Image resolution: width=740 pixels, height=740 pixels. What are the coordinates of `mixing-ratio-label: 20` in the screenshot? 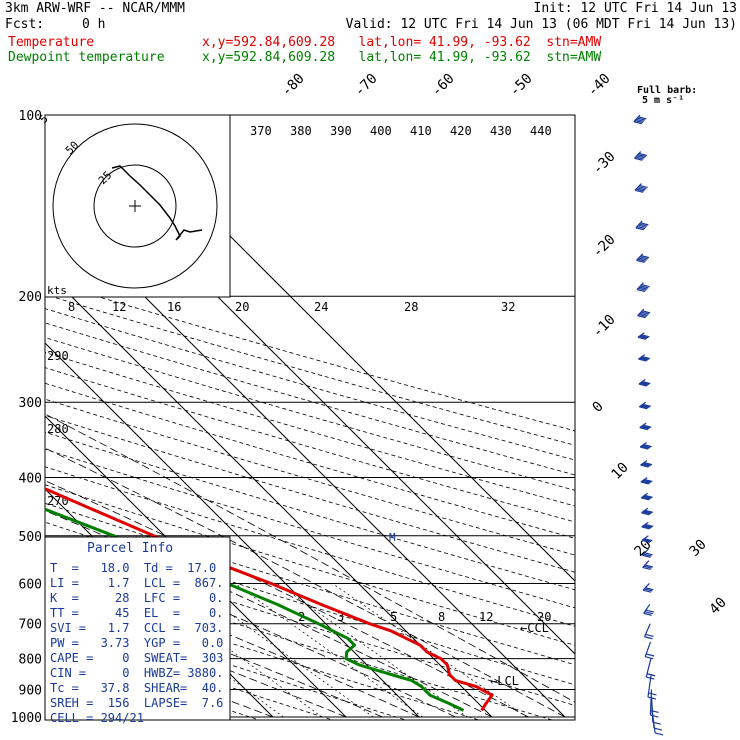 It's located at (242, 307).